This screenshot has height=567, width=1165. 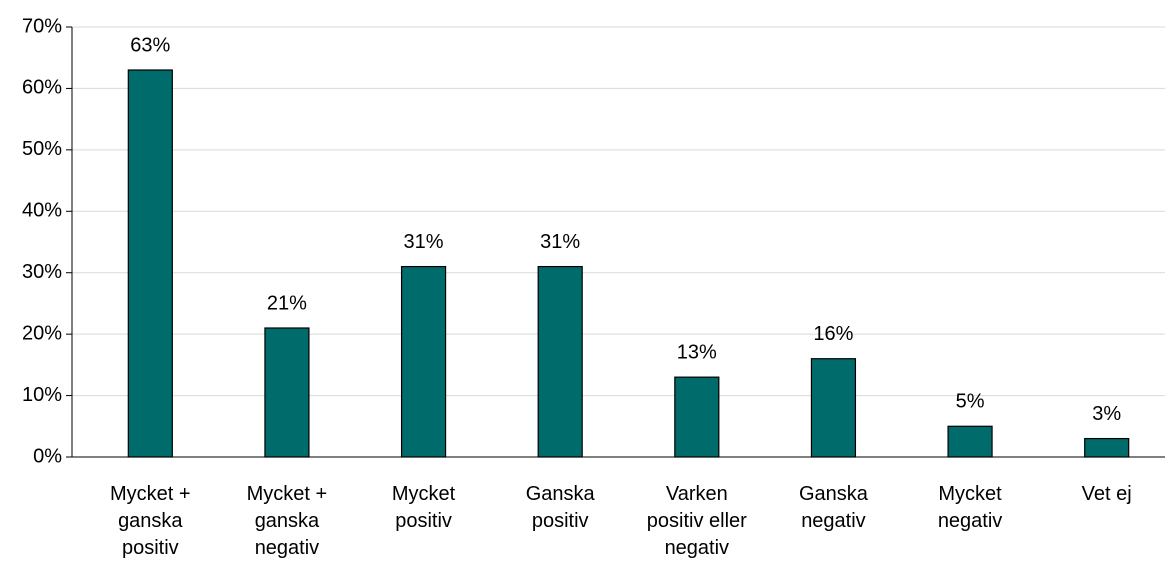 What do you see at coordinates (833, 334) in the screenshot?
I see `data-label: 16%` at bounding box center [833, 334].